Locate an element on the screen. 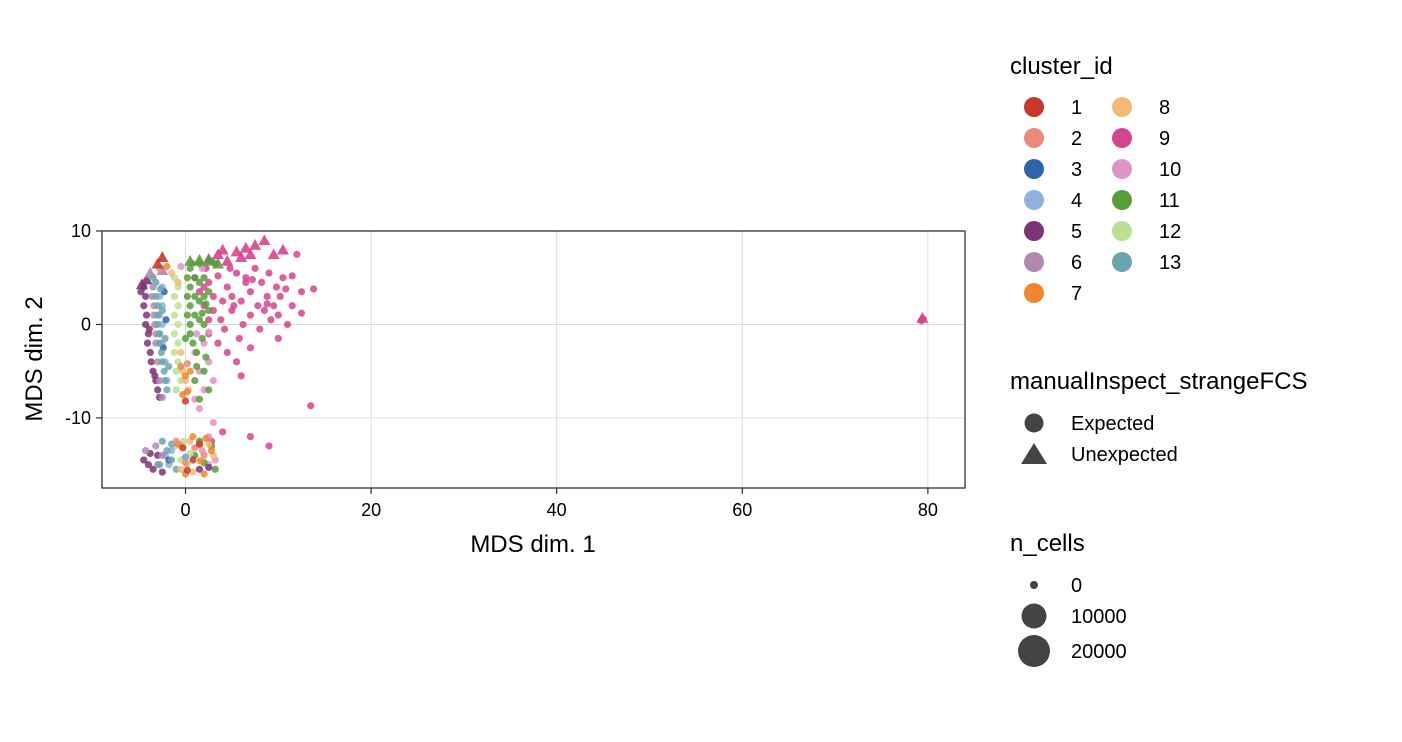 Image resolution: width=1402 pixels, height=742 pixels. legend-title-manual-inspect: manualInspect_strangeFCS is located at coordinates (1159, 381).